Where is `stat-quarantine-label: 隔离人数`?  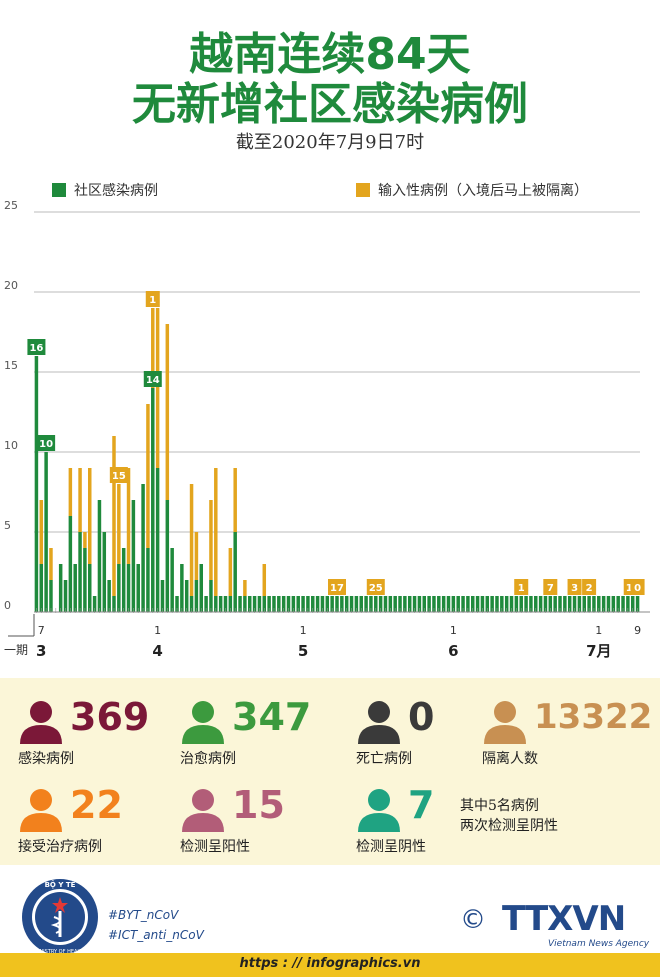 stat-quarantine-label: 隔离人数 is located at coordinates (510, 759).